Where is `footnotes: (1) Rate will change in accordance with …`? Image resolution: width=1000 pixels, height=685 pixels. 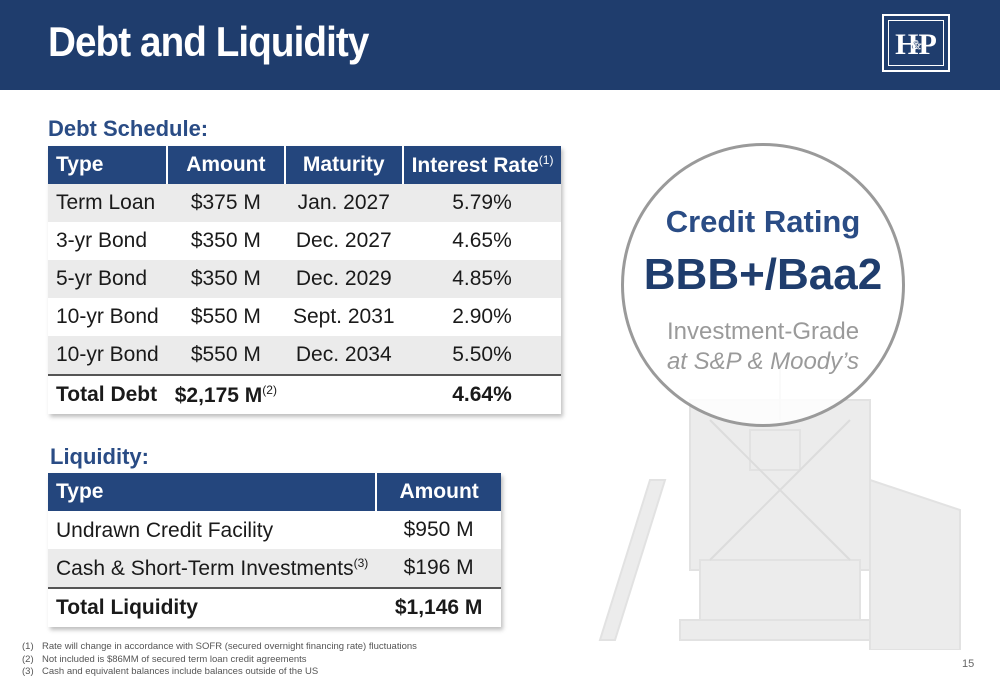
footnotes: (1) Rate will change in accordance with … is located at coordinates (219, 660).